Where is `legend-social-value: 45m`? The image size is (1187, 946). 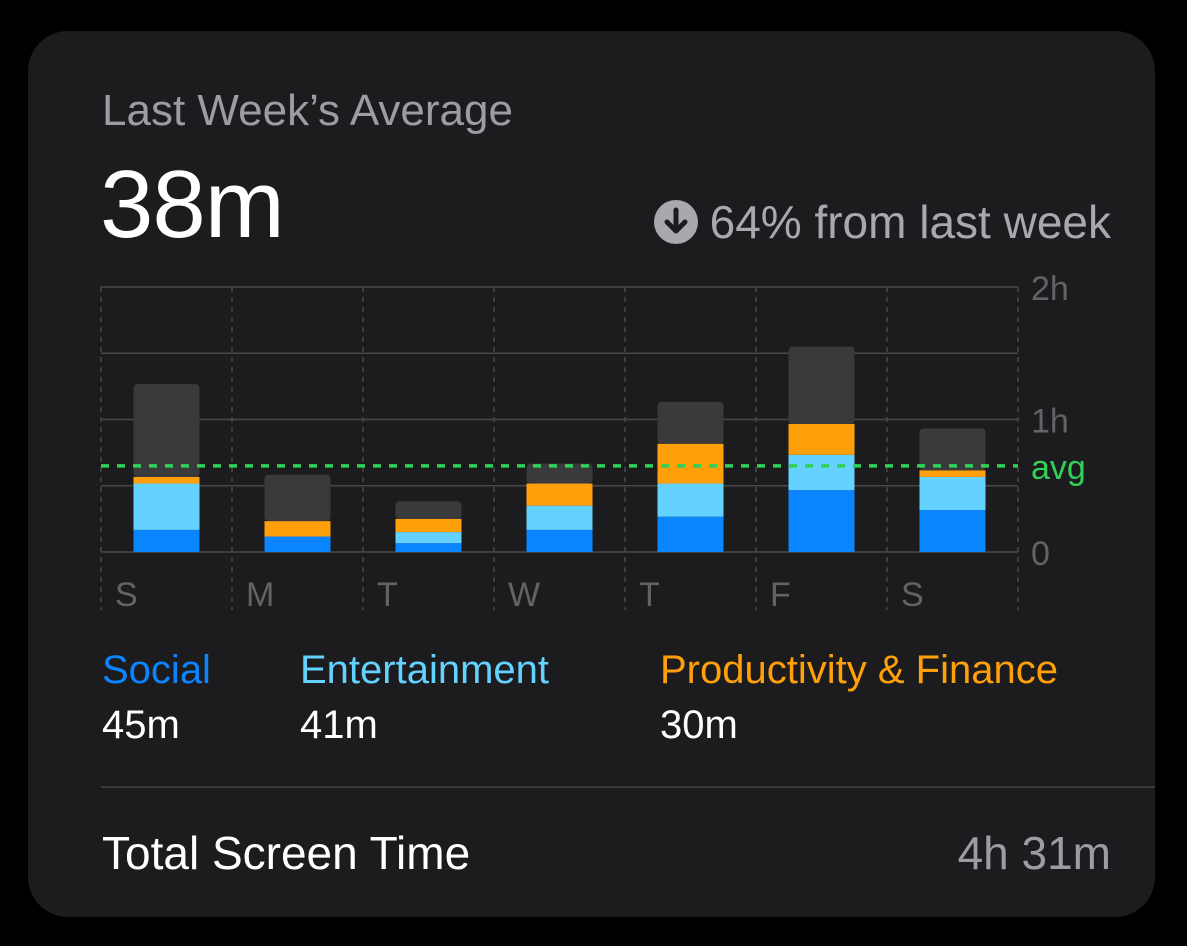 legend-social-value: 45m is located at coordinates (141, 725).